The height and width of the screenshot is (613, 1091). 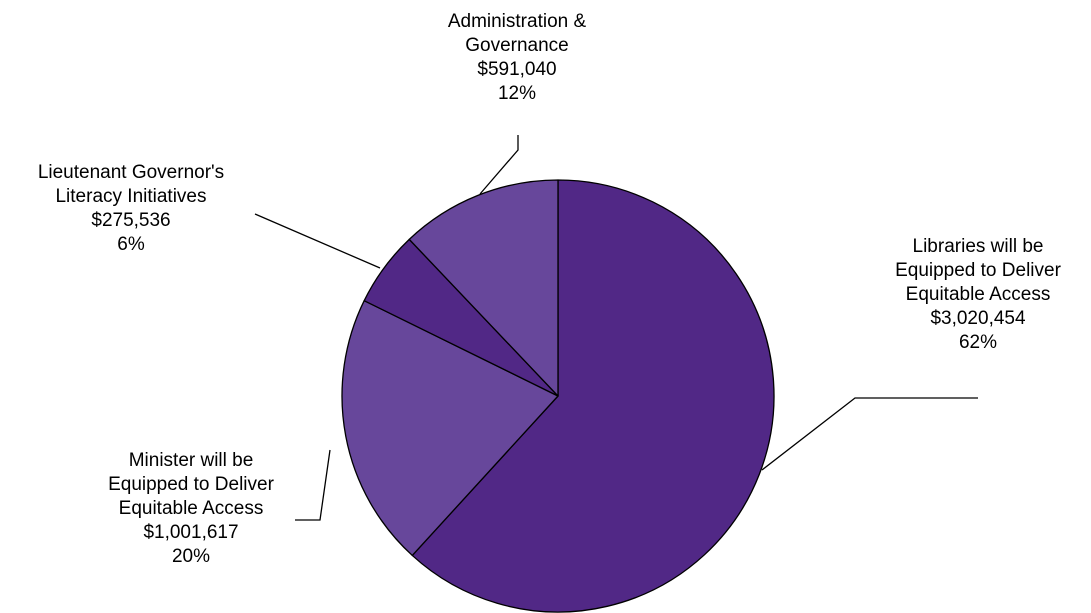 I want to click on slice-3-label-line: Lieutenant Governor's, so click(x=131, y=172).